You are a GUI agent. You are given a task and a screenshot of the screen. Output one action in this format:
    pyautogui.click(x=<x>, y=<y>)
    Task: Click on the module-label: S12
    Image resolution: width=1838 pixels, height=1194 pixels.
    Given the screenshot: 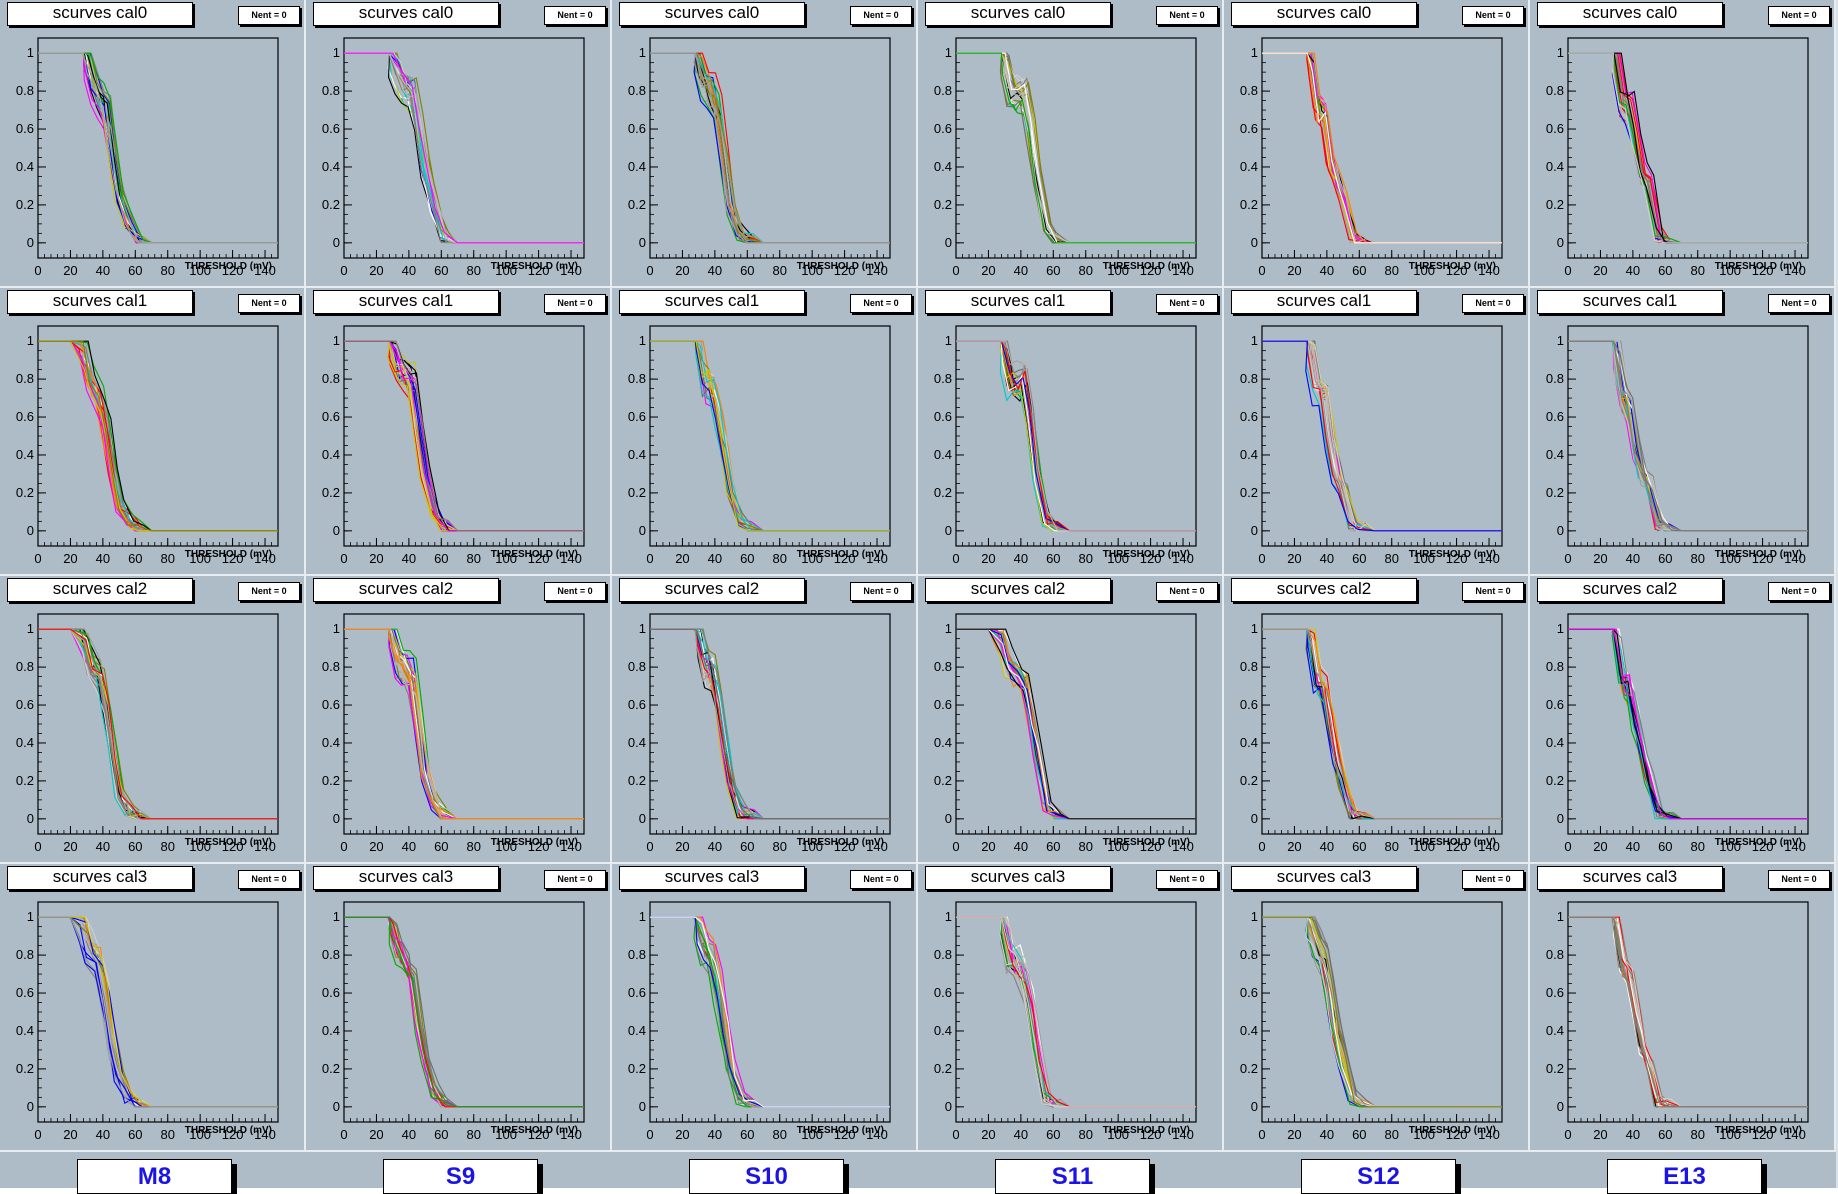 What is the action you would take?
    pyautogui.click(x=1378, y=1176)
    